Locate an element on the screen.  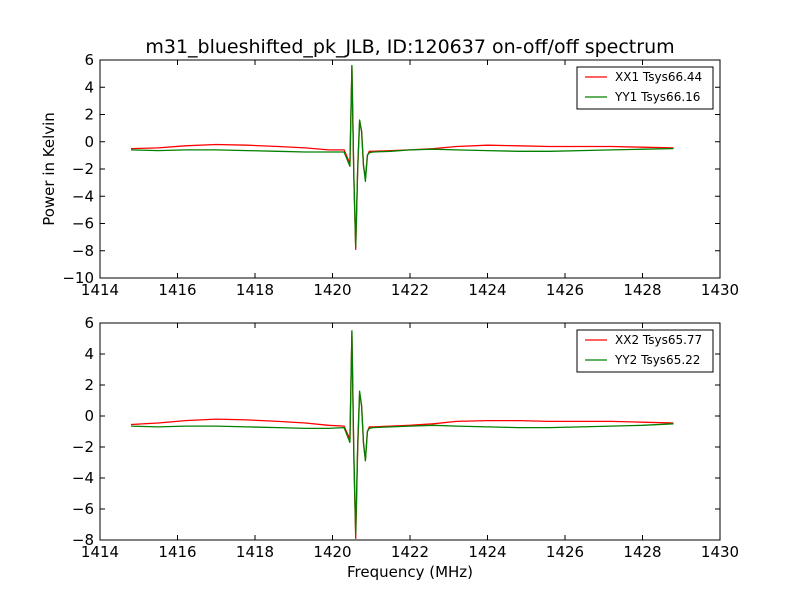
y-tick-label: −10 is located at coordinates (78, 278).